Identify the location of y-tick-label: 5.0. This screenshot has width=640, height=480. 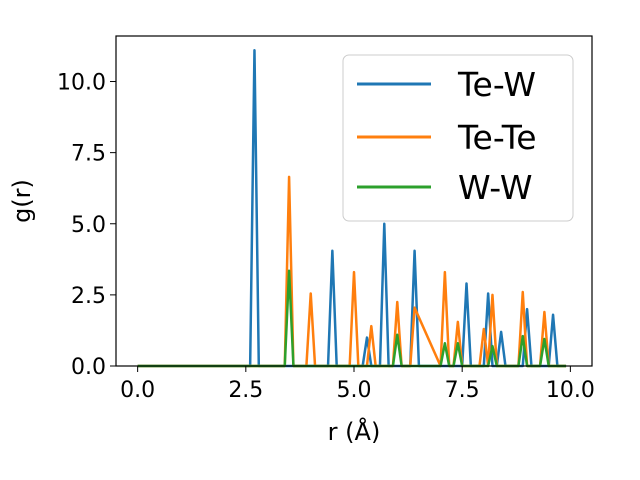
(88, 225).